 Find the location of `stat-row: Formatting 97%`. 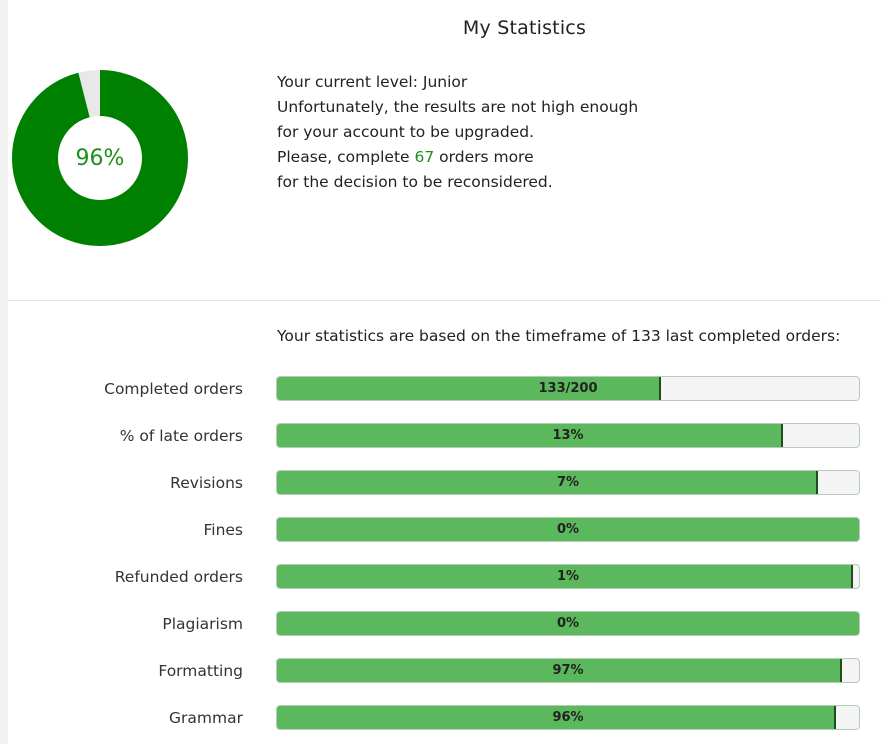

stat-row: Formatting 97% is located at coordinates (440, 671).